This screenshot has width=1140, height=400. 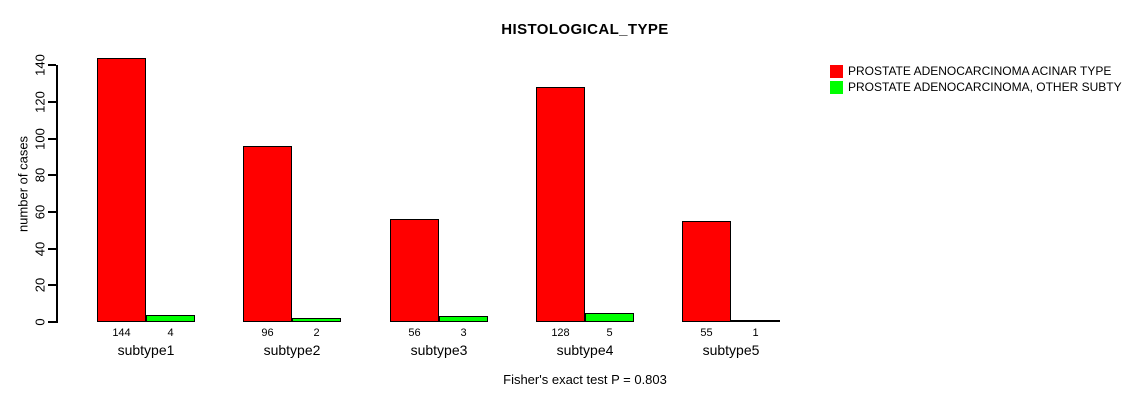 What do you see at coordinates (836, 87) in the screenshot?
I see `legend-swatch-green` at bounding box center [836, 87].